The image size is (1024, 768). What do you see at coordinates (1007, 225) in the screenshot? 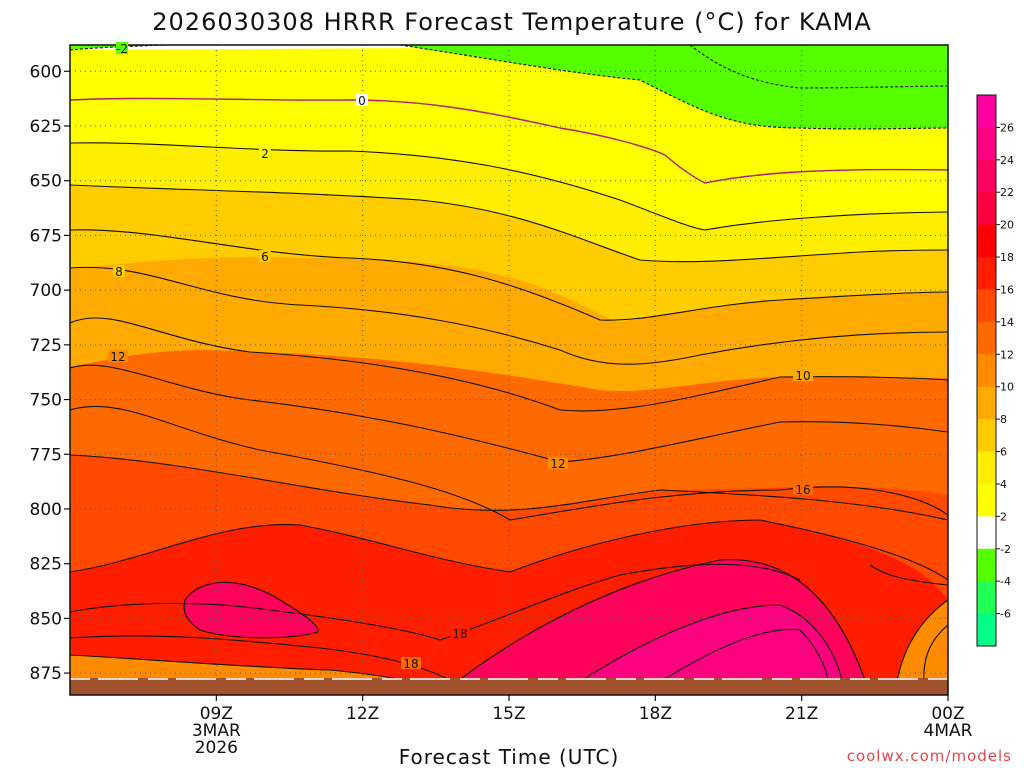
I see `colorbar-label: 20` at bounding box center [1007, 225].